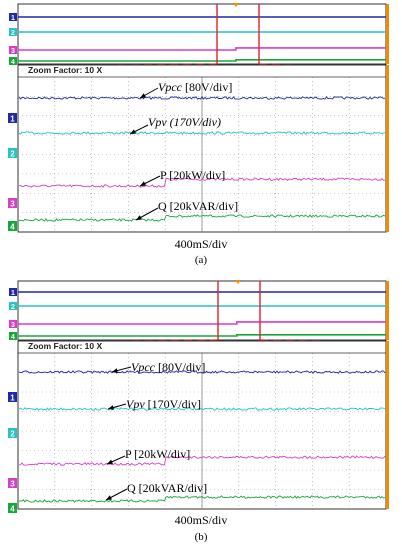 Image resolution: width=402 pixels, height=550 pixels. Describe the element at coordinates (201, 260) in the screenshot. I see `panel-letter: (a)` at that location.